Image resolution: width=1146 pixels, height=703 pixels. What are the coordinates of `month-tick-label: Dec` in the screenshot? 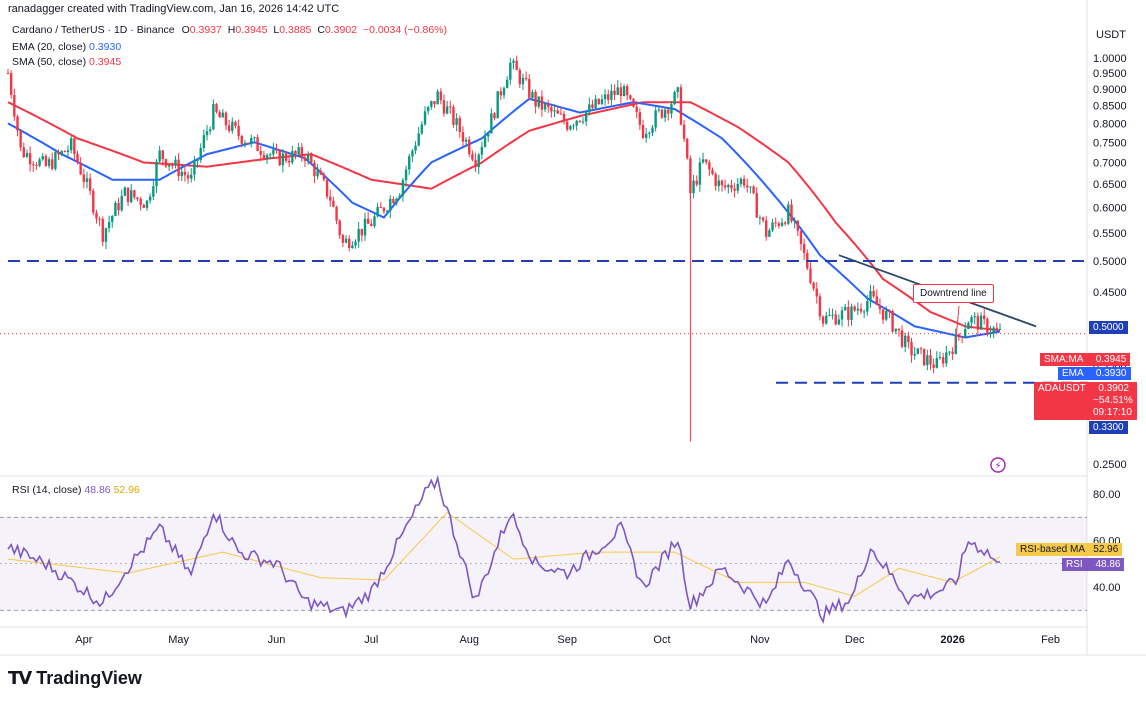 It's located at (855, 640).